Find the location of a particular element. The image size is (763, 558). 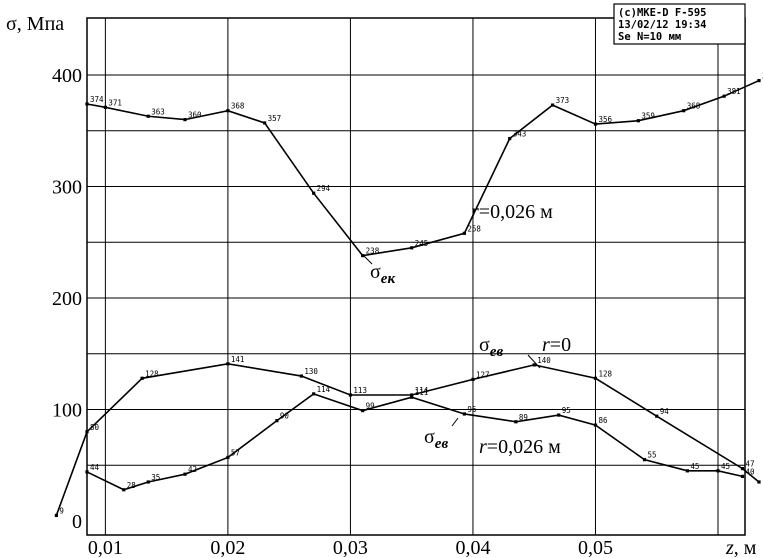

data-label-sigma_ev_r0026-0: 44 is located at coordinates (95, 467).